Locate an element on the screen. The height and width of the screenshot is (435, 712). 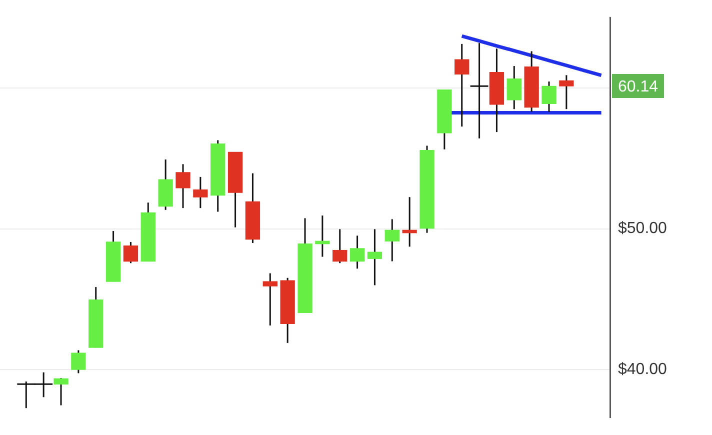
text: 60.14 is located at coordinates (638, 87).